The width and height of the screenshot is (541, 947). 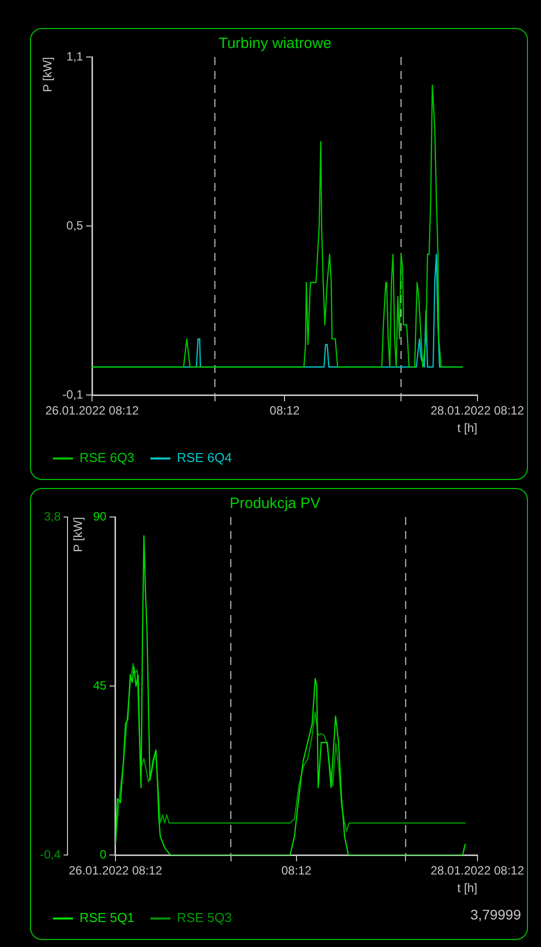 What do you see at coordinates (100, 516) in the screenshot?
I see `y-tick-label: 90` at bounding box center [100, 516].